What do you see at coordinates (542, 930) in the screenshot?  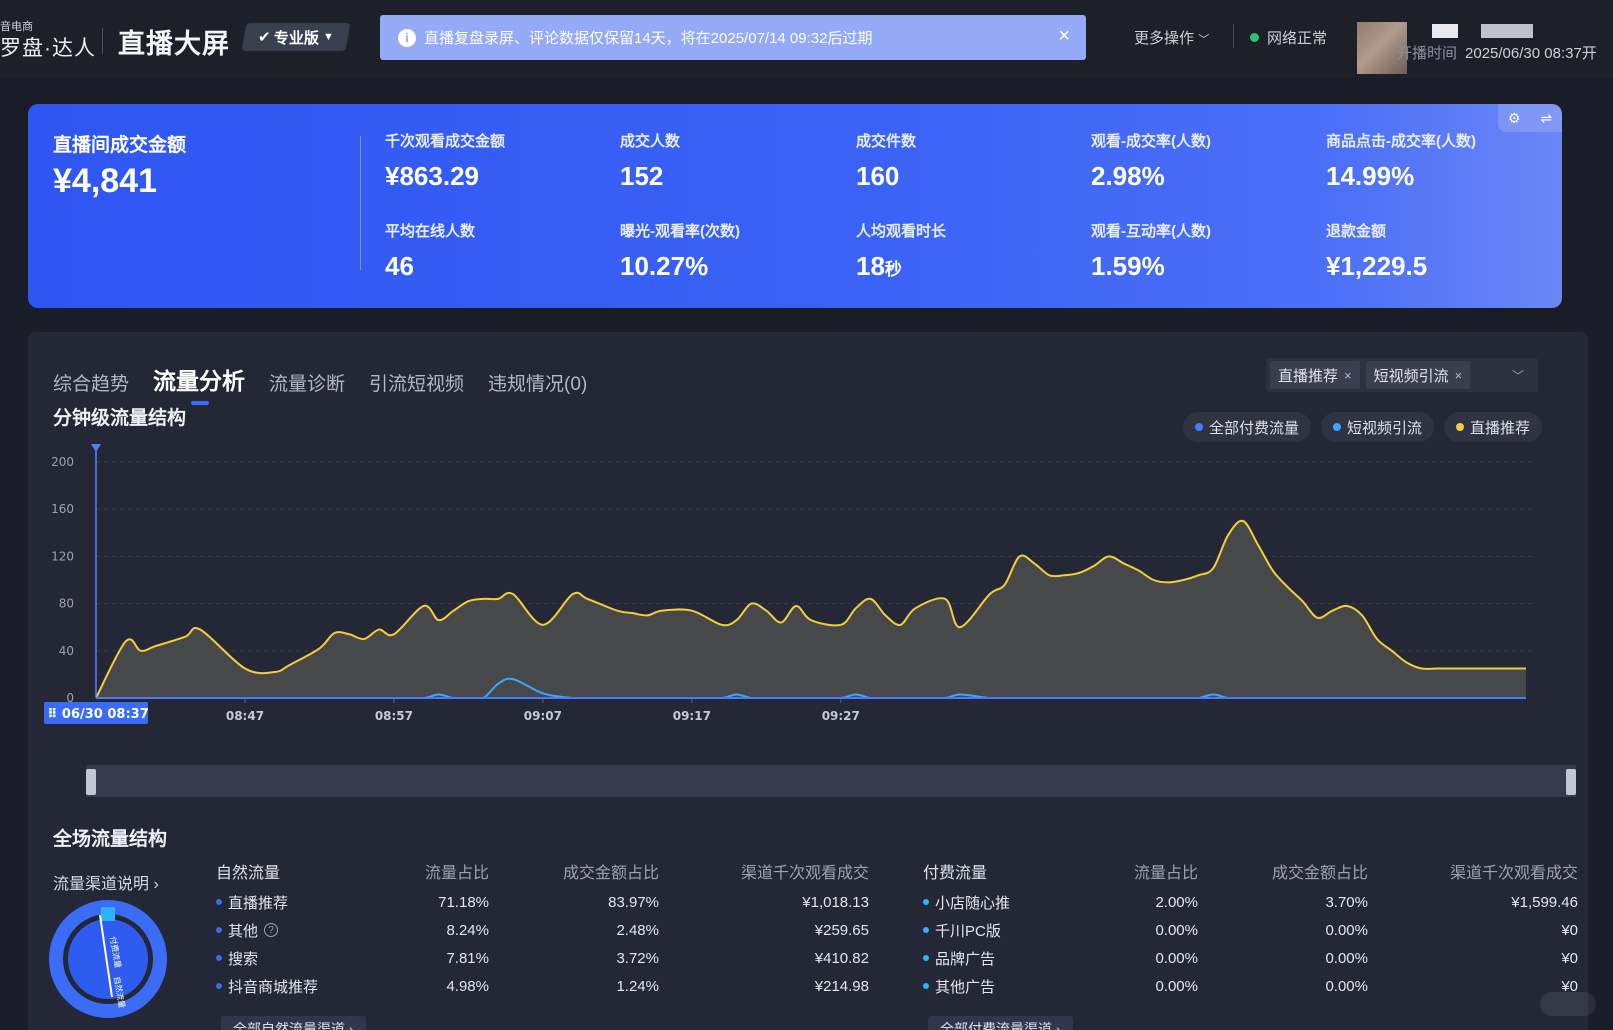 I see `table-row: 其他? 8.24% 2.48% ¥259.65` at bounding box center [542, 930].